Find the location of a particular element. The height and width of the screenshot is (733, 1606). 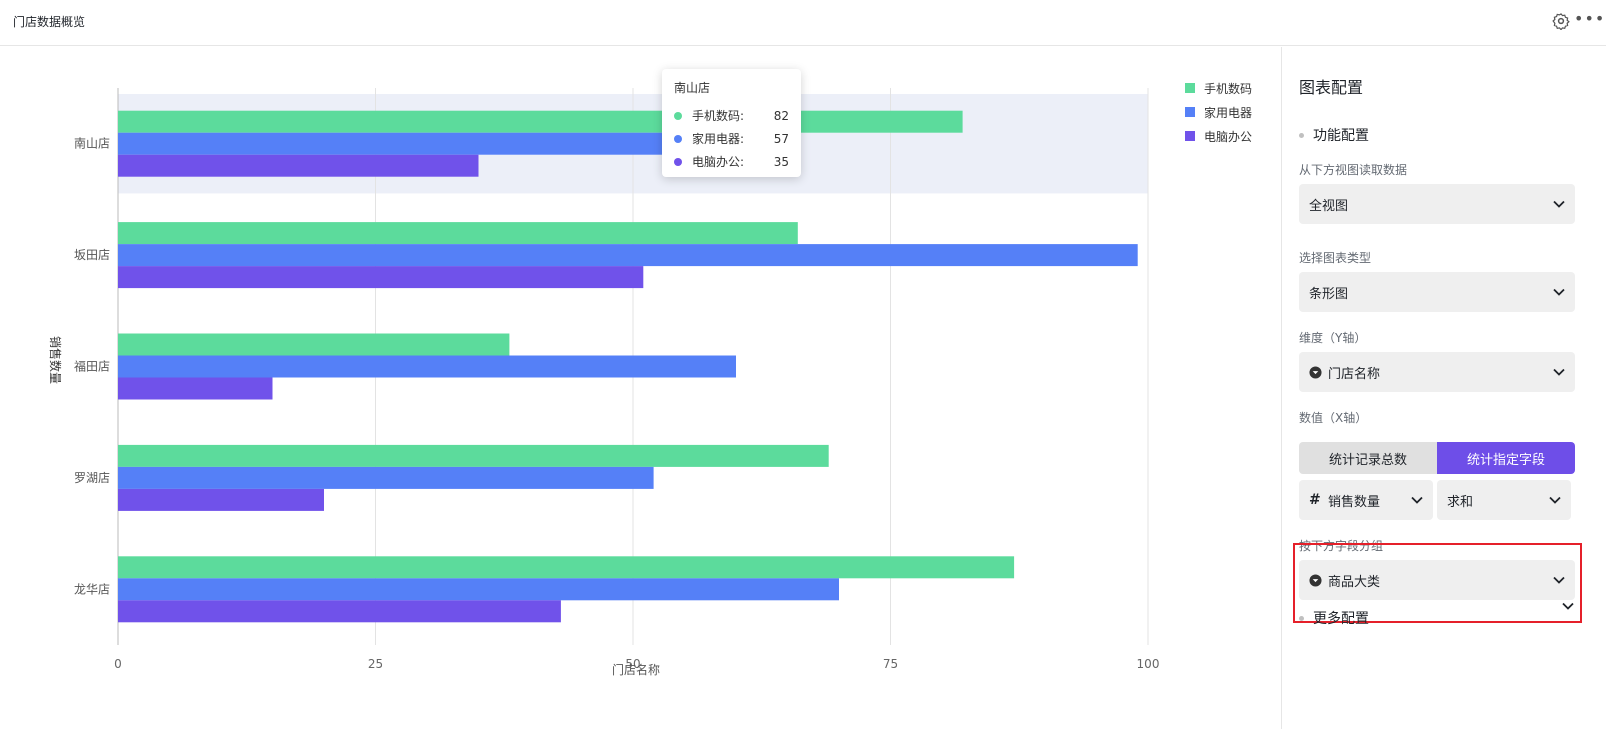

tooltip-row: 家用电器: 57 is located at coordinates (731, 138).